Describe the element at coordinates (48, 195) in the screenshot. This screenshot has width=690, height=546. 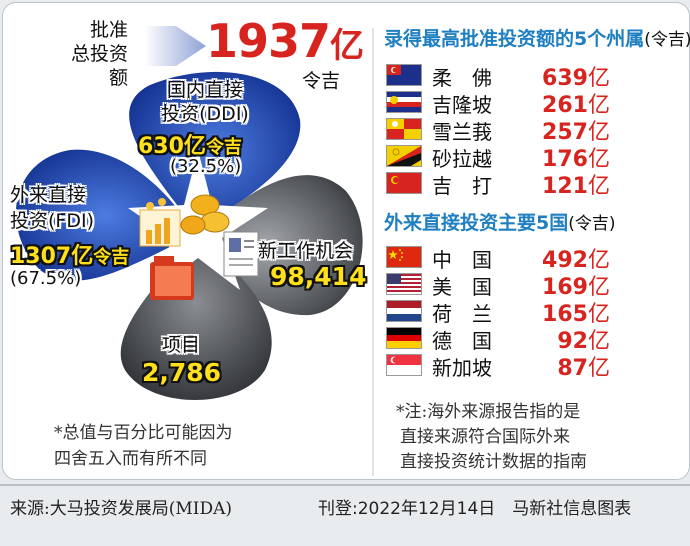
I see `fdi-title-line1: 外来直接` at that location.